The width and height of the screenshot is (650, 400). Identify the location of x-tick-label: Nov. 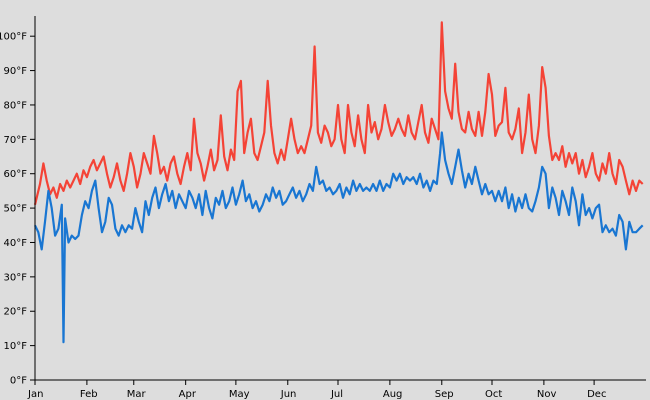
(547, 394).